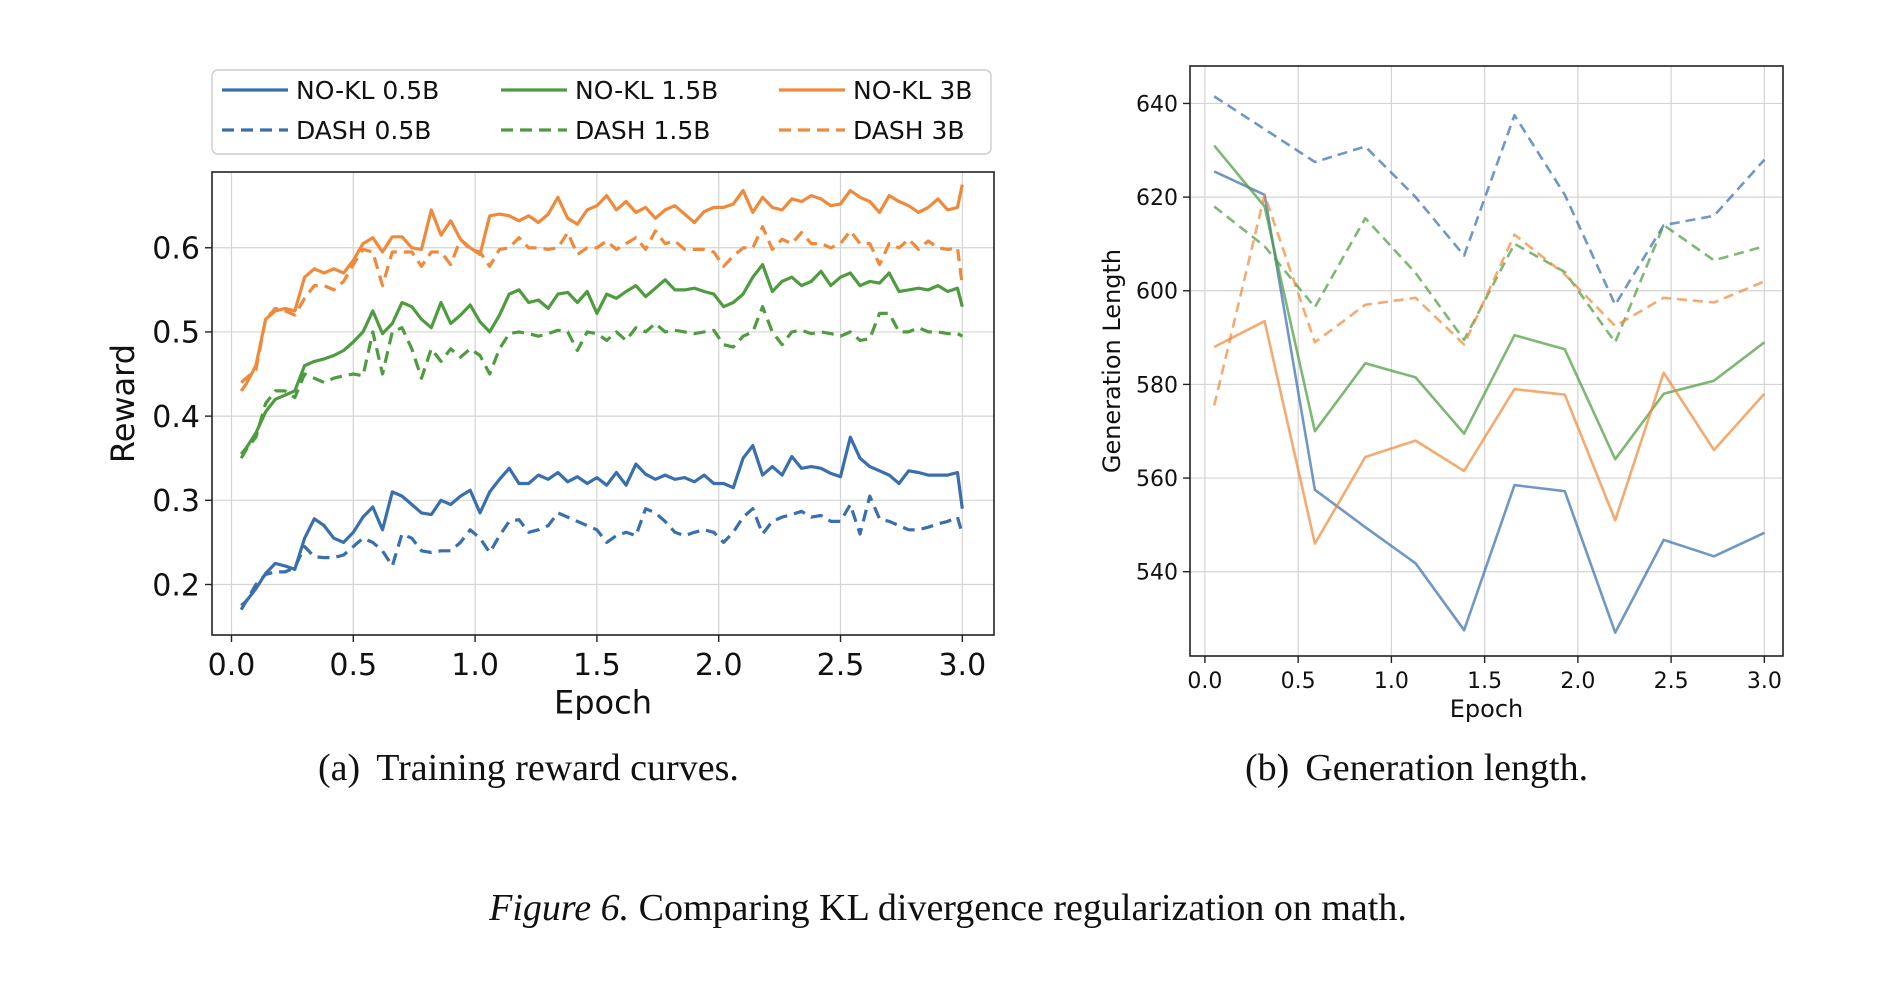 The width and height of the screenshot is (1896, 1002). I want to click on legend-entry-label: DASH 3B, so click(909, 130).